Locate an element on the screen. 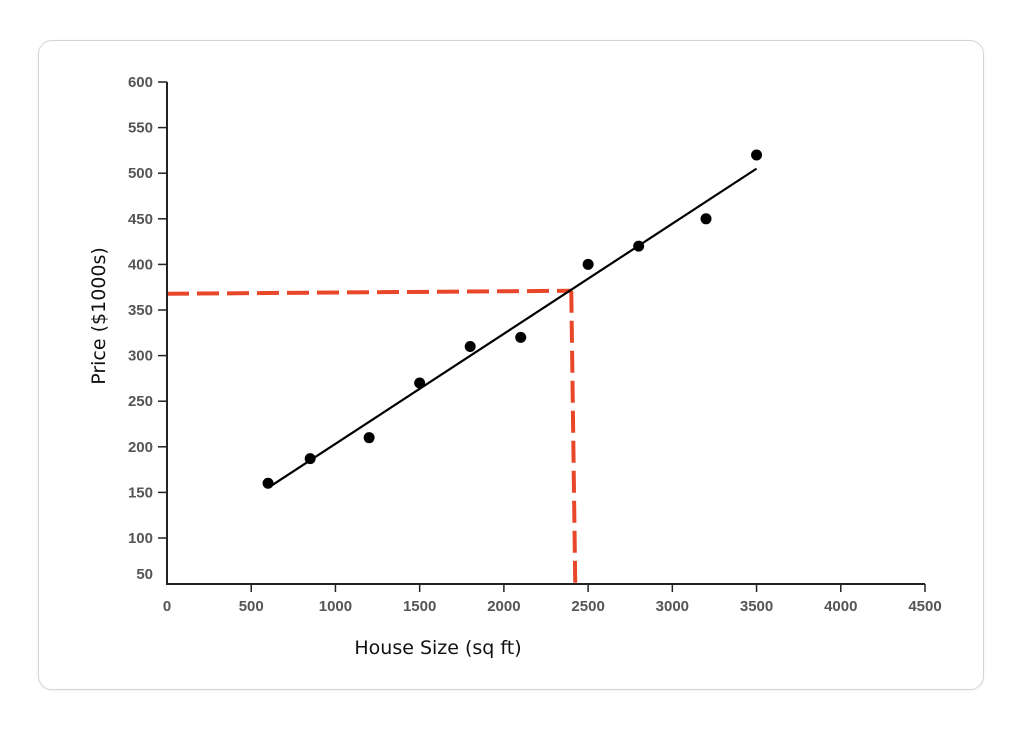 This screenshot has height=729, width=1024. x-axis-title: House Size (sq ft) is located at coordinates (437, 648).